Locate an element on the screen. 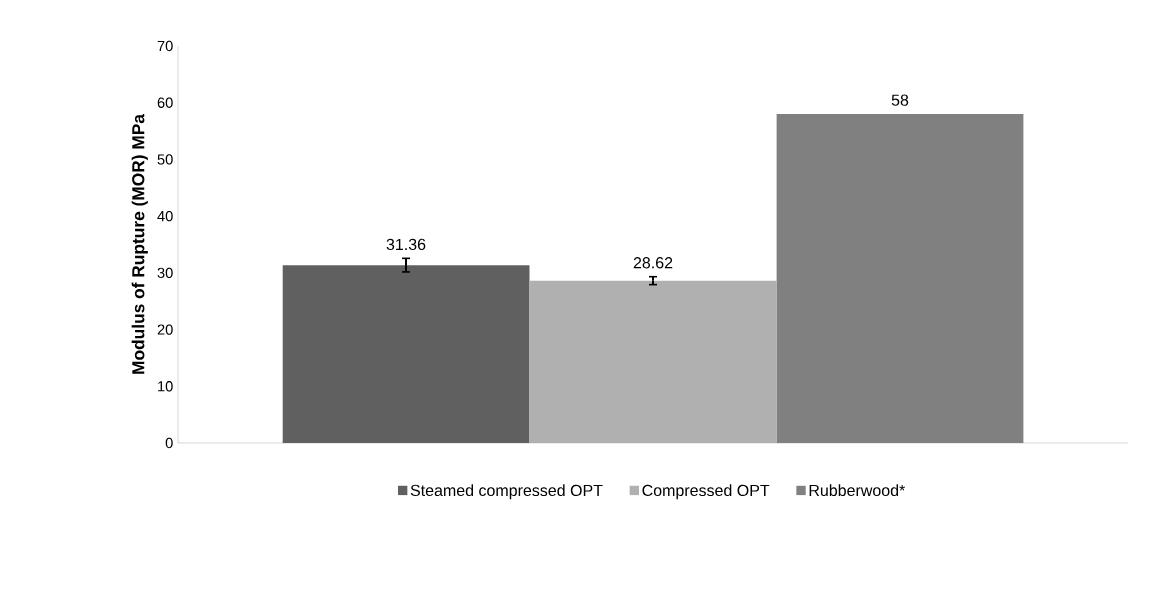 Image resolution: width=1157 pixels, height=592 pixels. legend-label: Rubberwood* is located at coordinates (857, 490).